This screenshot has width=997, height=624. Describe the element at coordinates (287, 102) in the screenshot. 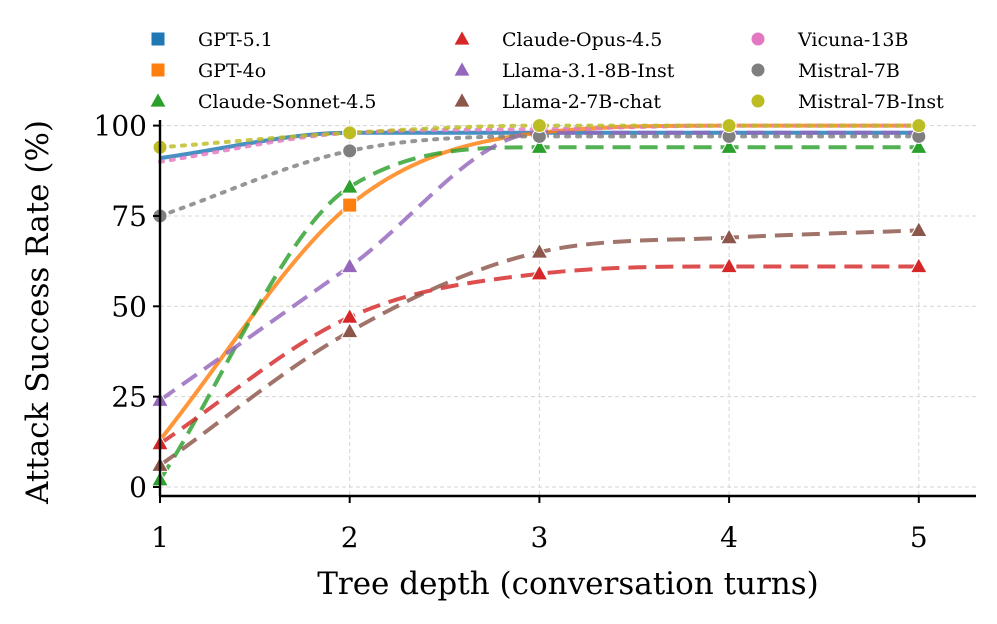

I see `legend-label: Claude-Sonnet-4.5` at that location.